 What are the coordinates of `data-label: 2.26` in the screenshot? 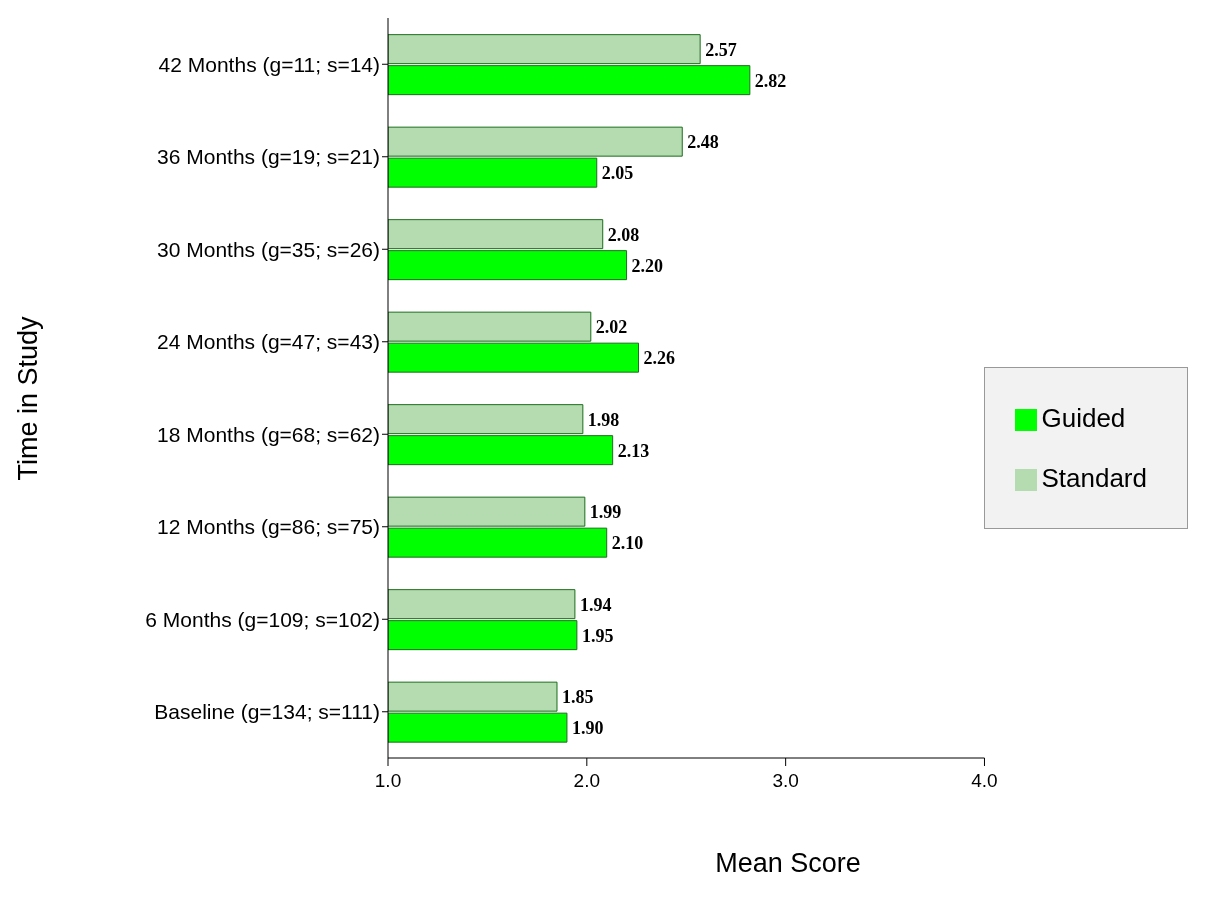 It's located at (659, 358).